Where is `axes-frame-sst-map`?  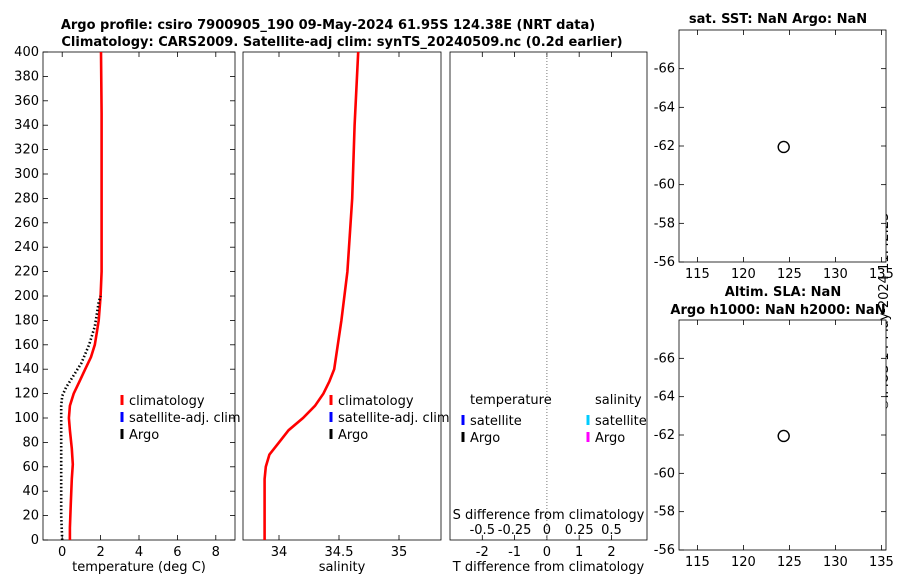 axes-frame-sst-map is located at coordinates (782, 146).